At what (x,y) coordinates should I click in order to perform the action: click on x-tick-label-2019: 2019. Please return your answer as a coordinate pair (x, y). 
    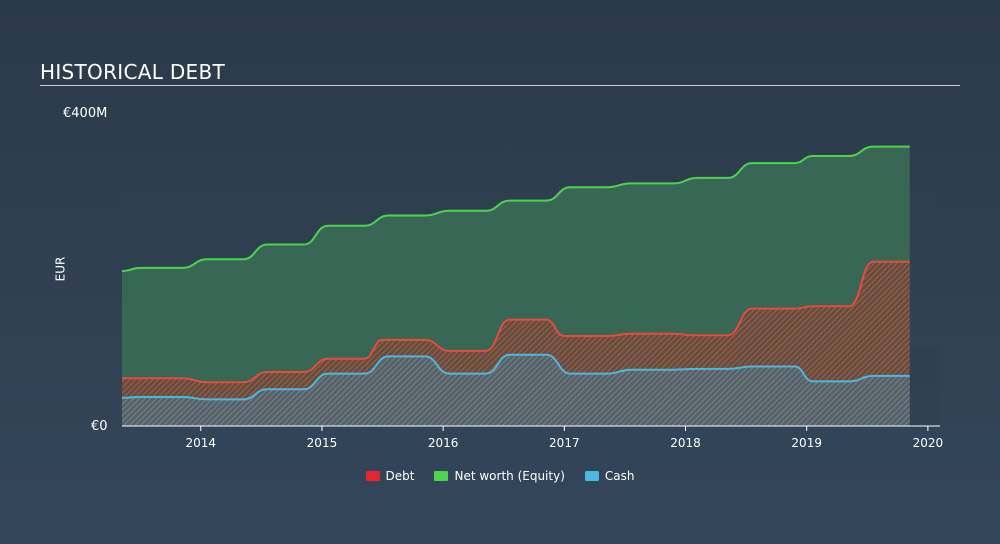
    Looking at the image, I should click on (806, 443).